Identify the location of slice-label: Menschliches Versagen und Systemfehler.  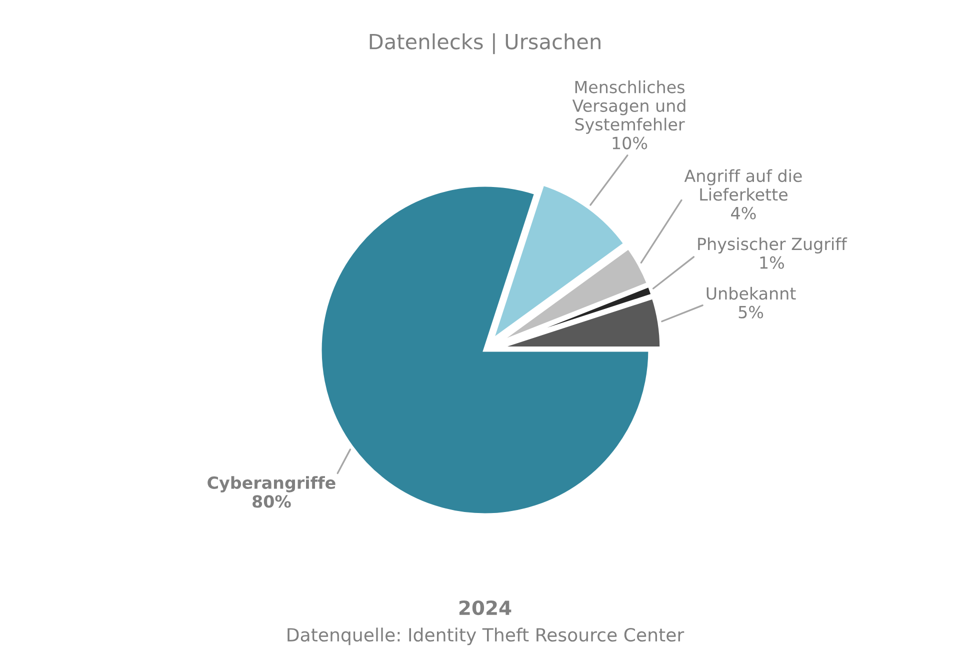
(629, 107).